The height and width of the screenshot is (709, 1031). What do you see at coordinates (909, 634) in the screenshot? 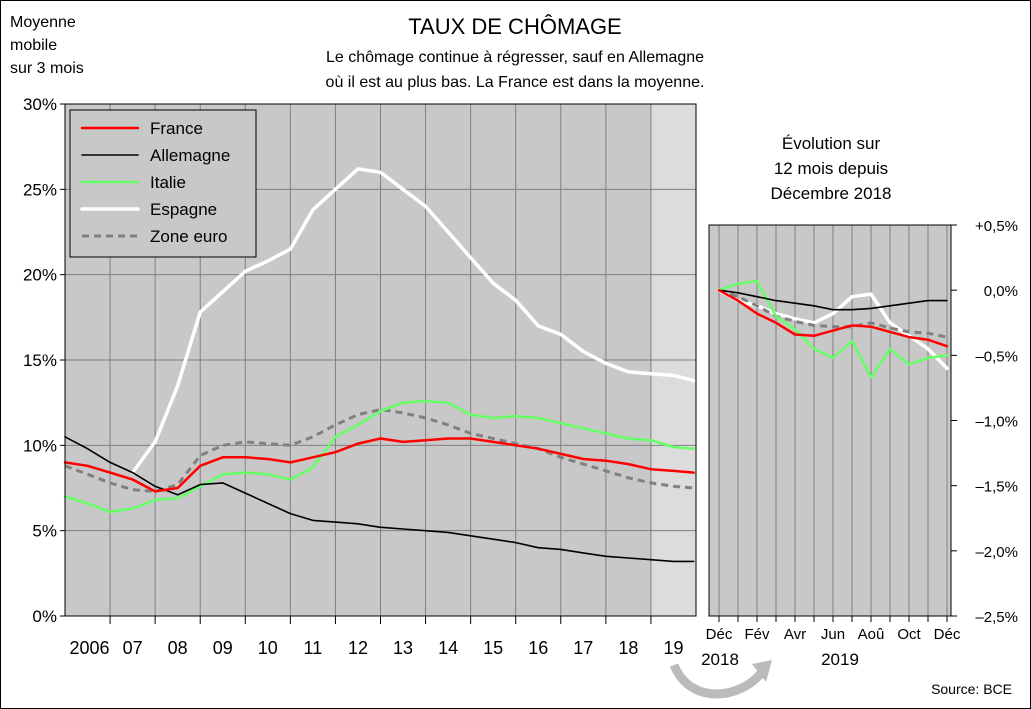
I see `inset-x-tick-label: Oct` at bounding box center [909, 634].